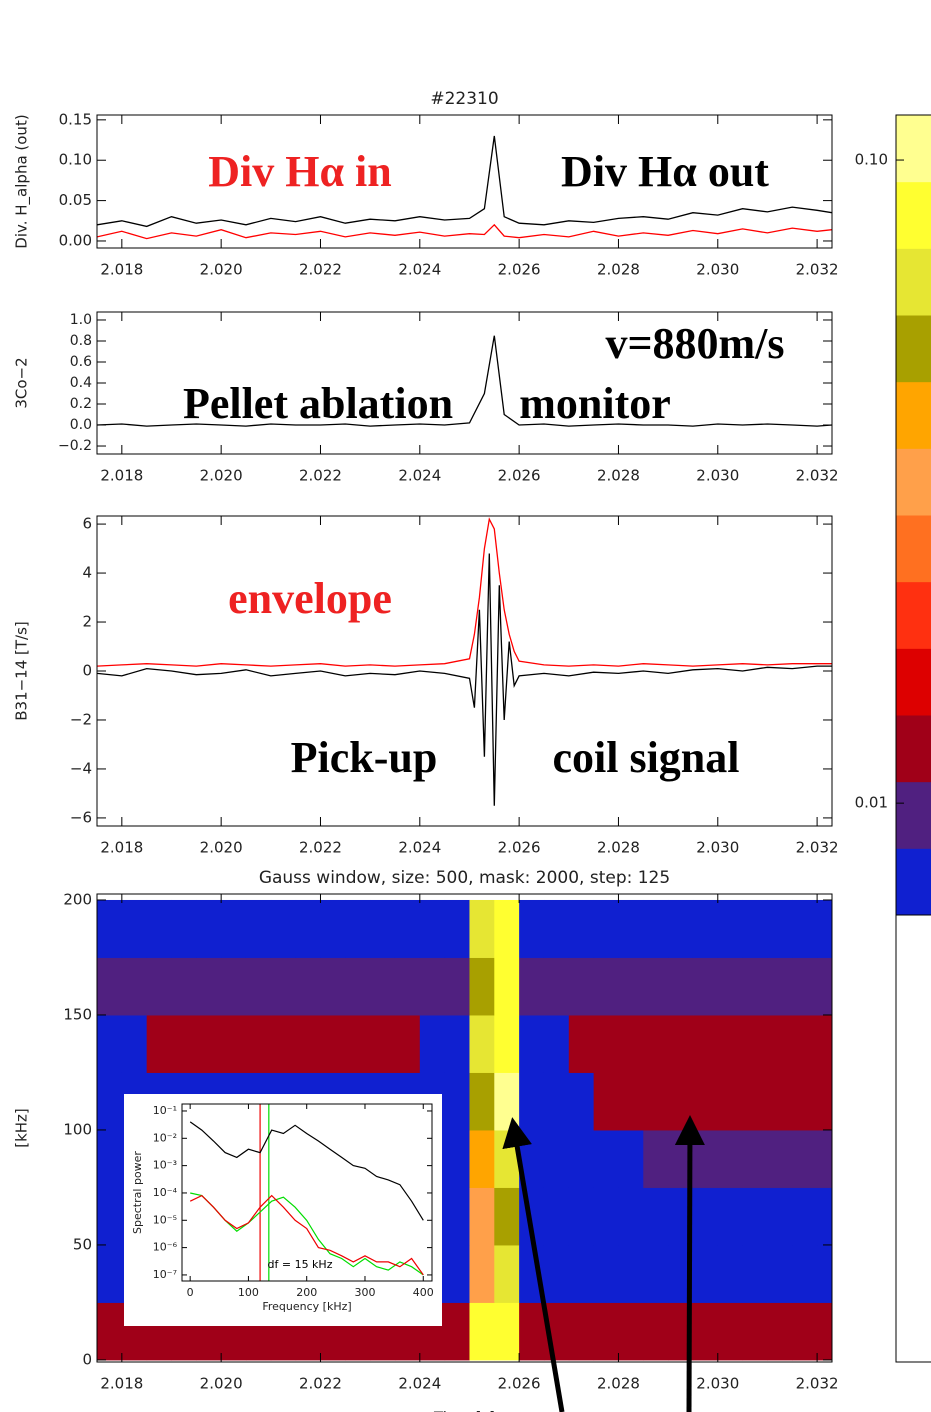  Describe the element at coordinates (77, 1129) in the screenshot. I see `y-tick-label: 100` at that location.